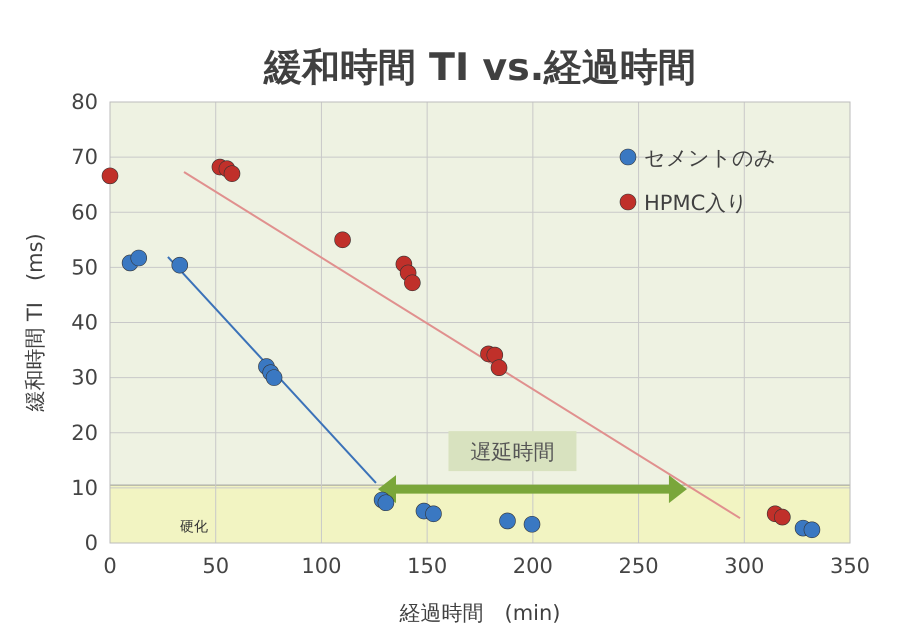 This screenshot has width=900, height=638. I want to click on x-tick-label: 350, so click(850, 566).